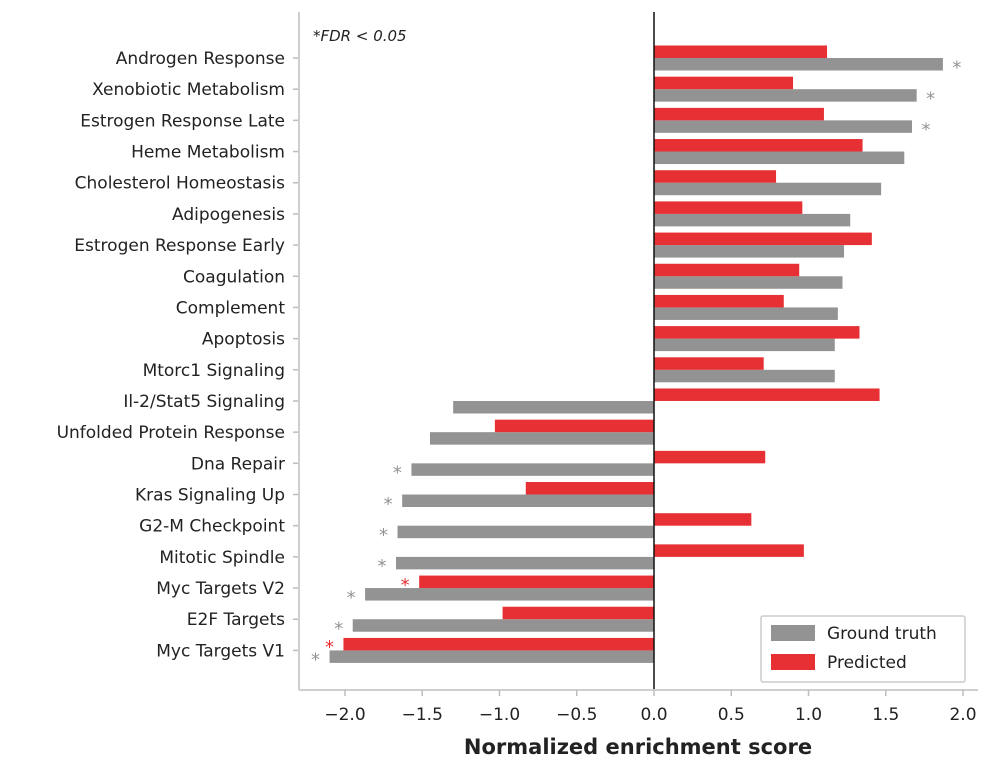 The image size is (996, 774). Describe the element at coordinates (863, 649) in the screenshot. I see `legend: Ground truth Predicted` at that location.